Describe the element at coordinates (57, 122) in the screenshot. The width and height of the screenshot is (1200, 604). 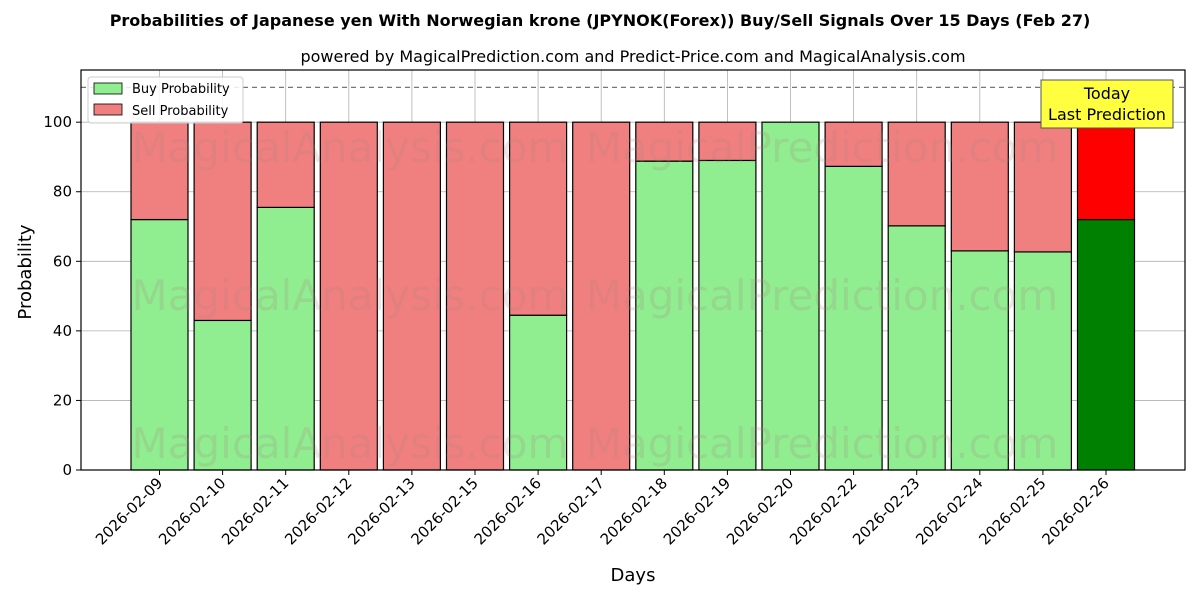
I see `y-tick-label: 100` at that location.